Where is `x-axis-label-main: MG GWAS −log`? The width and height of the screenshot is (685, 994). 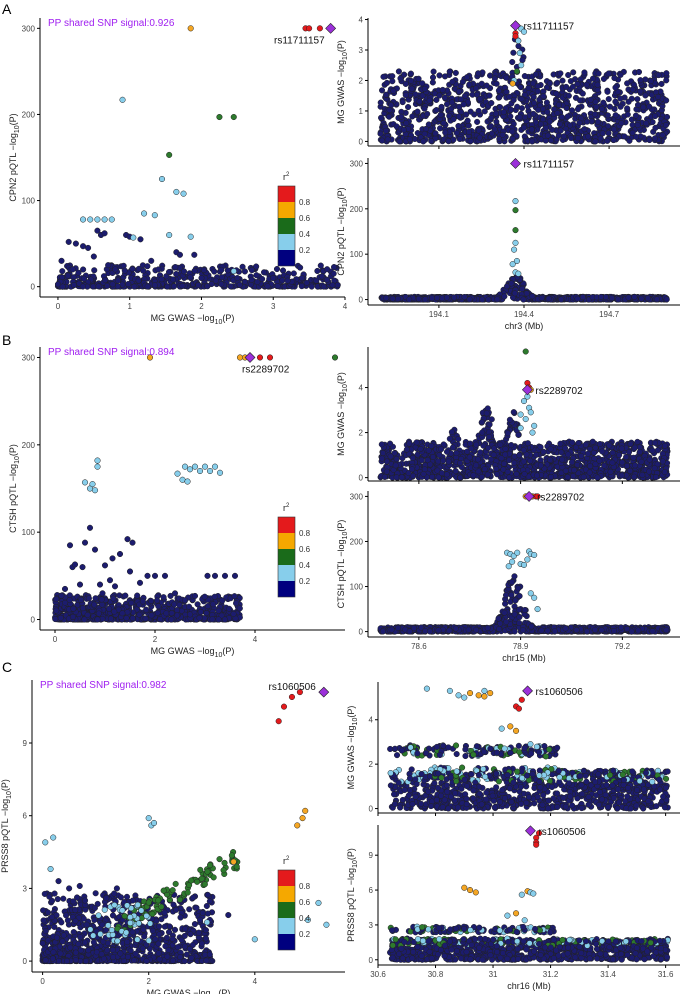 x-axis-label-main: MG GWAS −log is located at coordinates (183, 318).